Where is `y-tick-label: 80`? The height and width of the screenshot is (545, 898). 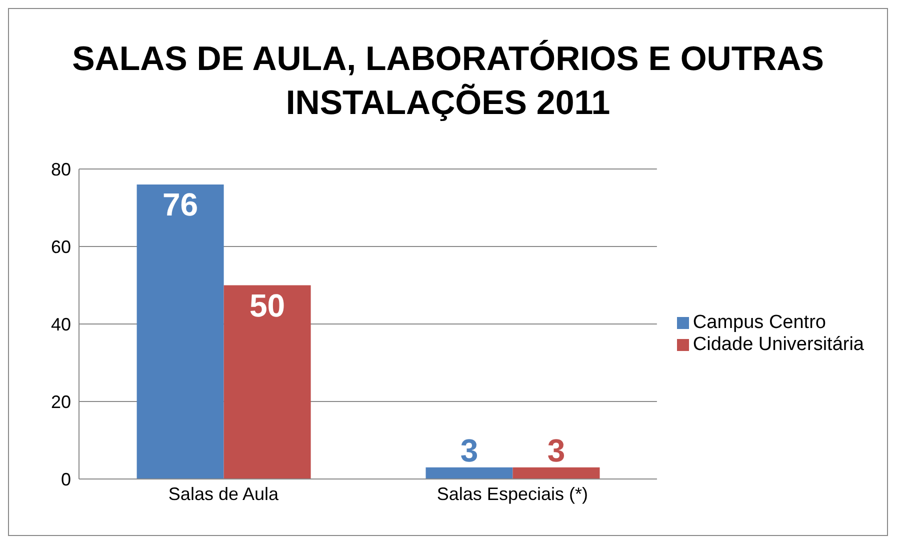
y-tick-label: 80 is located at coordinates (60, 169).